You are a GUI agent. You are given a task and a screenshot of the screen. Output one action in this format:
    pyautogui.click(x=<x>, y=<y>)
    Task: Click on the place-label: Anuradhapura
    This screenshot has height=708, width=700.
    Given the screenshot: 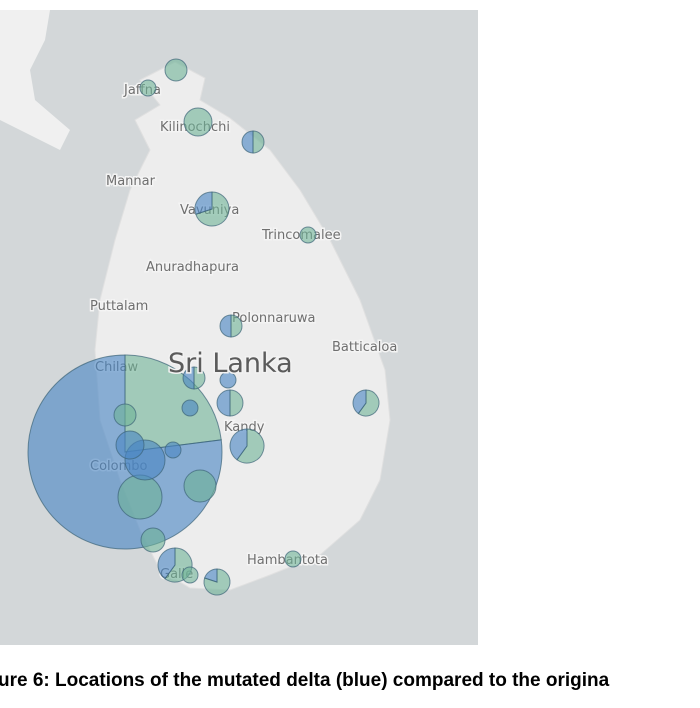 What is the action you would take?
    pyautogui.click(x=192, y=267)
    